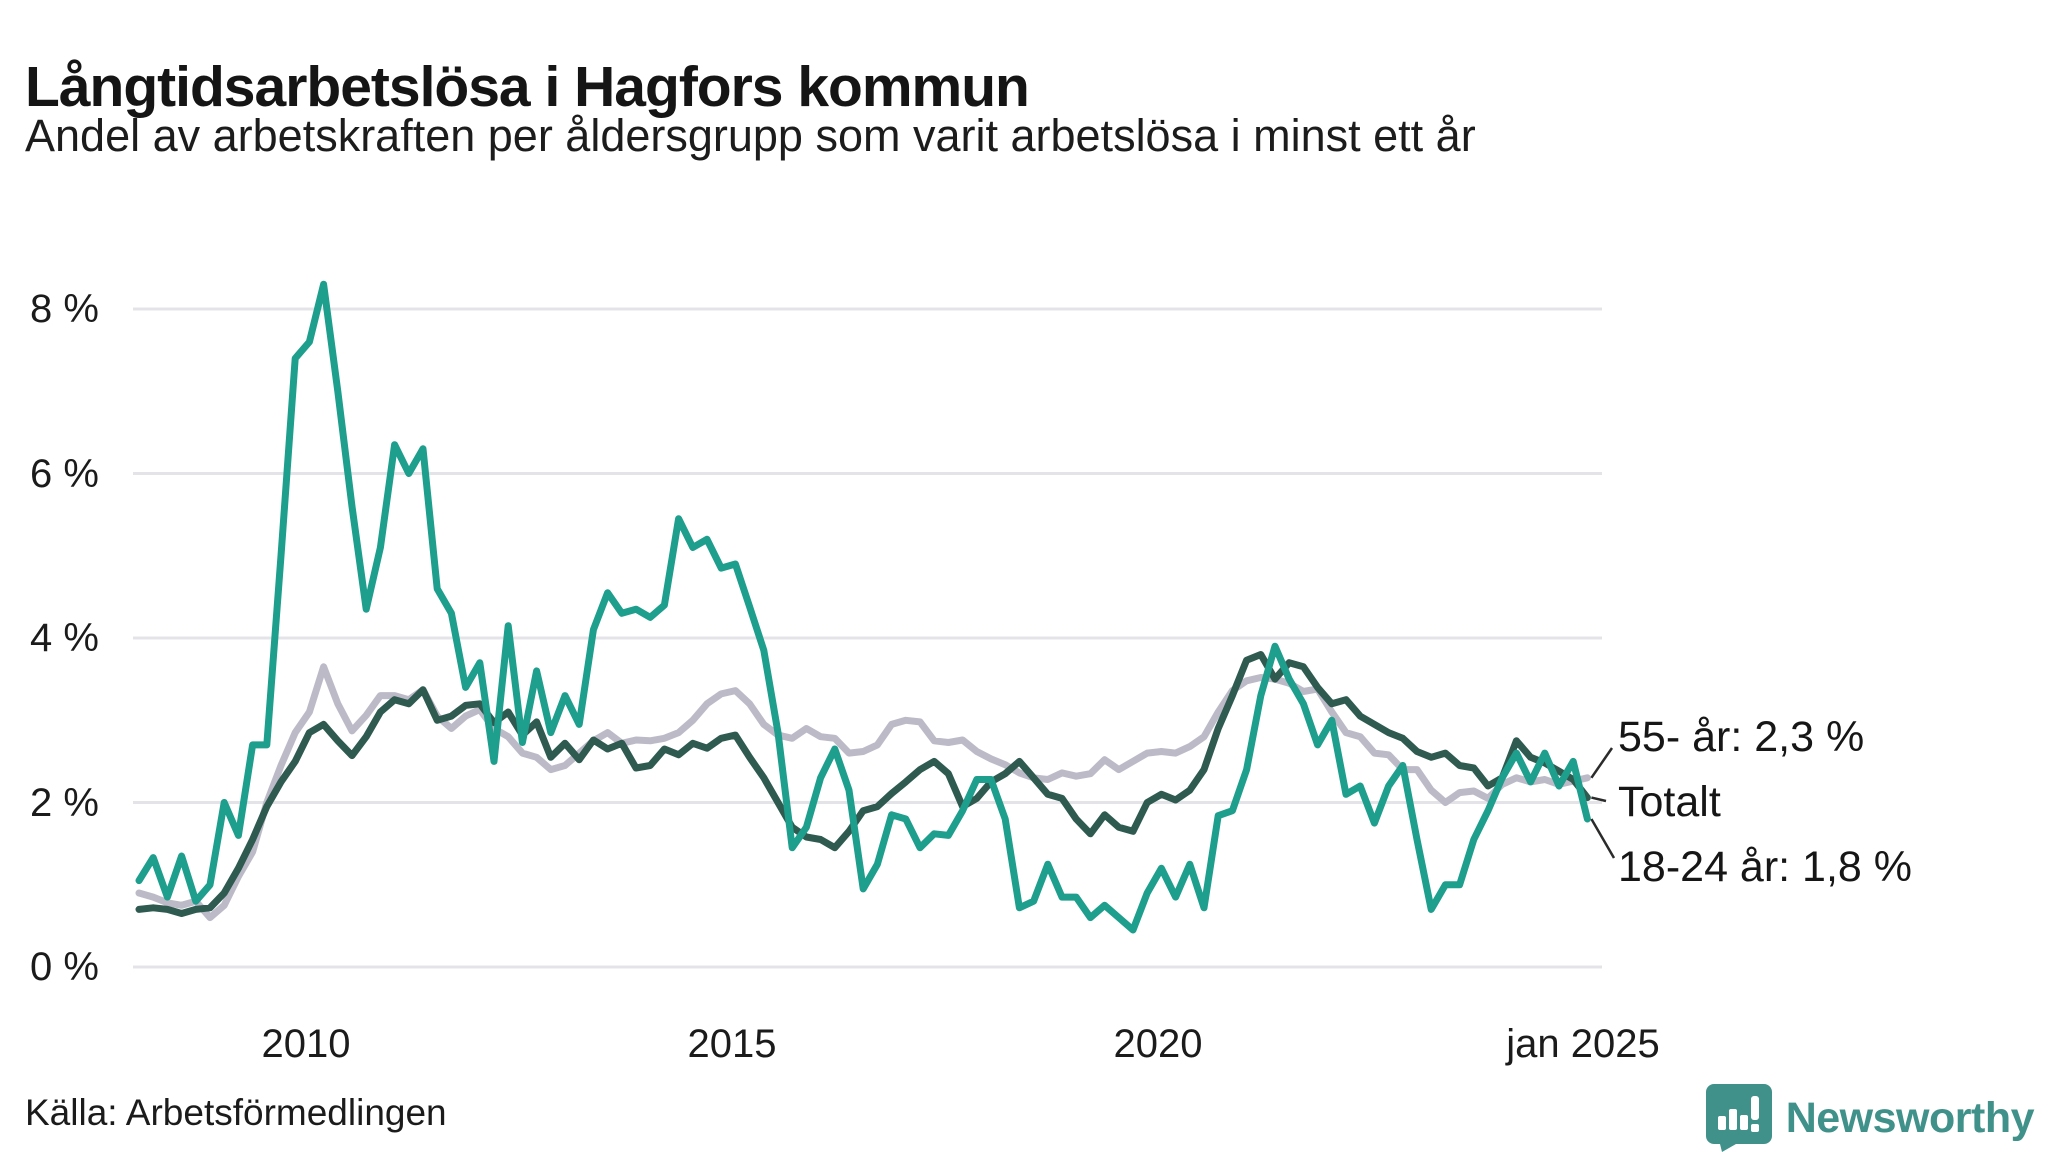 The width and height of the screenshot is (2048, 1152). Describe the element at coordinates (1910, 1117) in the screenshot. I see `brand-name: Newsworthy` at that location.